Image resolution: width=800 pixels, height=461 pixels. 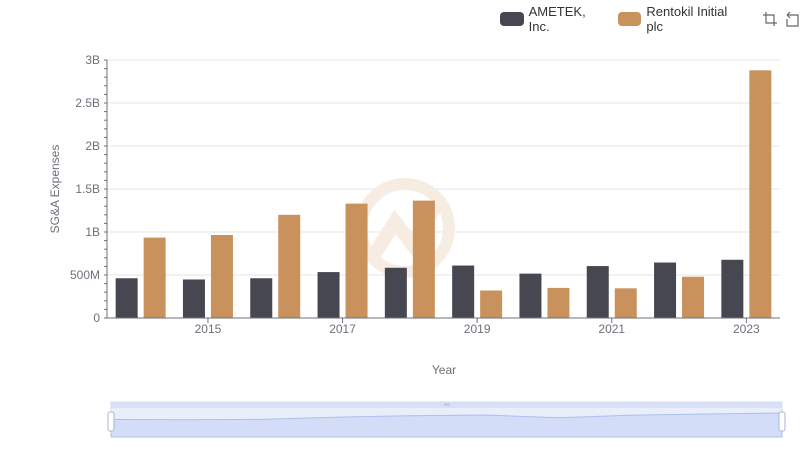 I want to click on x-axis: 2015 2017 2019 2021 2023, so click(x=443, y=326).